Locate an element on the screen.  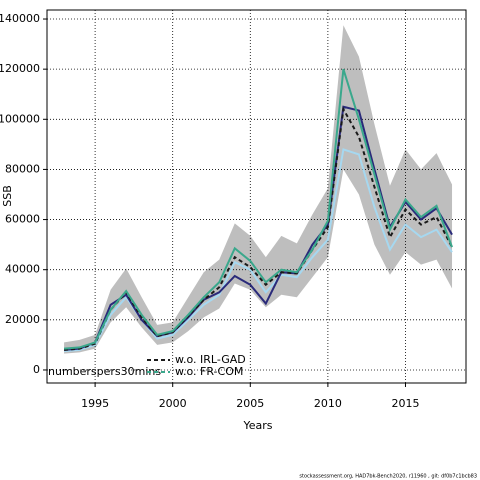
y-tick-label: 60000 is located at coordinates (22, 219).